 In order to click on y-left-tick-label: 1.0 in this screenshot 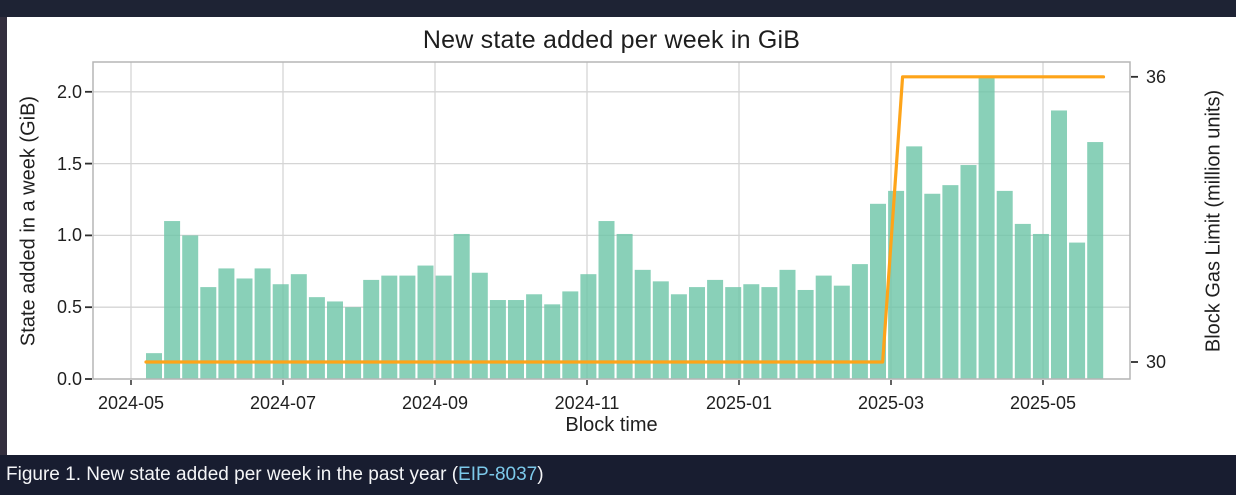, I will do `click(69, 235)`.